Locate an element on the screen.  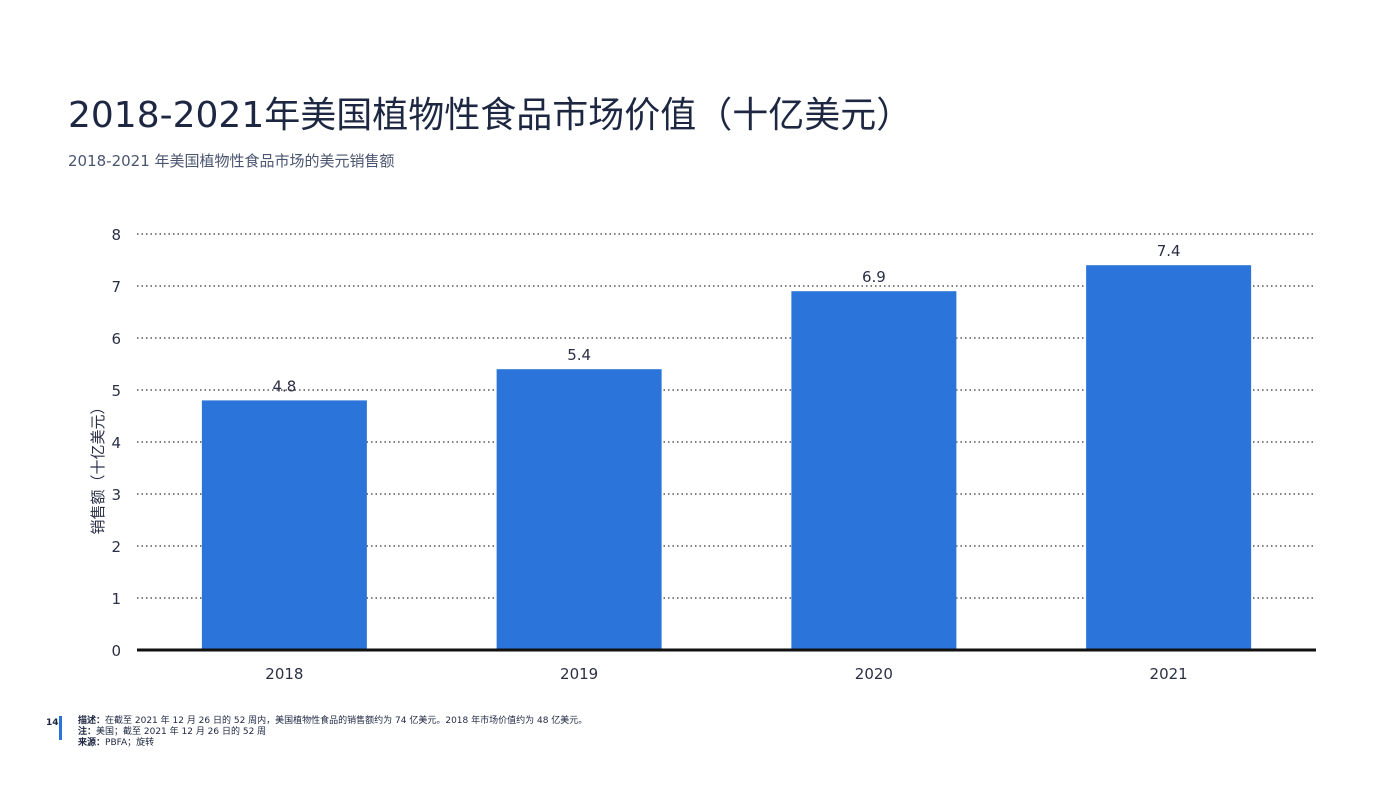
y-tick-label: 3 is located at coordinates (116, 495).